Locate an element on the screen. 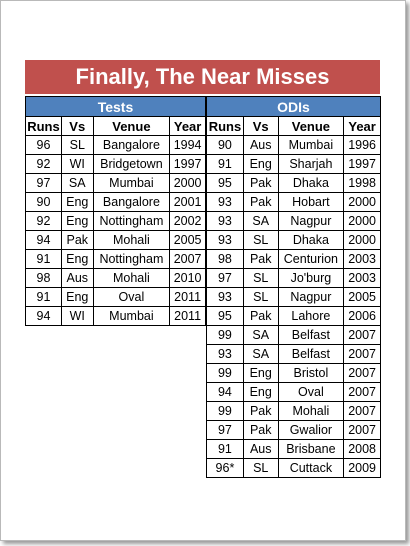  table-row: 94 Eng Oval 2007 is located at coordinates (293, 392).